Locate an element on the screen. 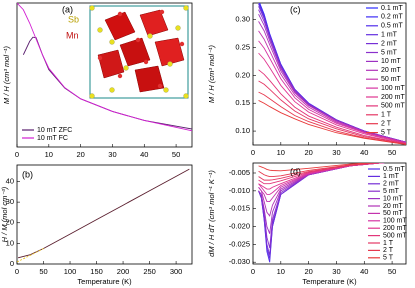 The image size is (415, 288). legend-label: 500 mT is located at coordinates (395, 235).